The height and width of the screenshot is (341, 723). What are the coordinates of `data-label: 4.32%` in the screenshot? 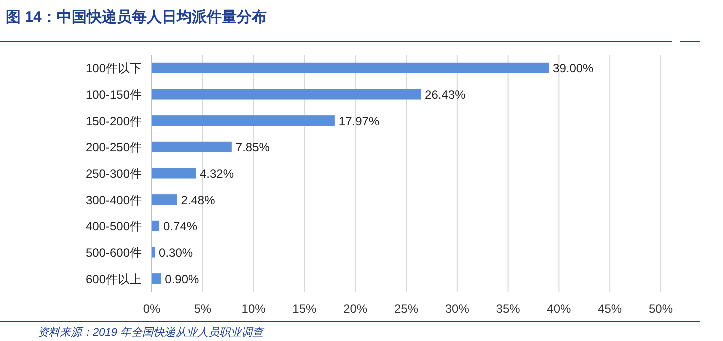 It's located at (217, 174).